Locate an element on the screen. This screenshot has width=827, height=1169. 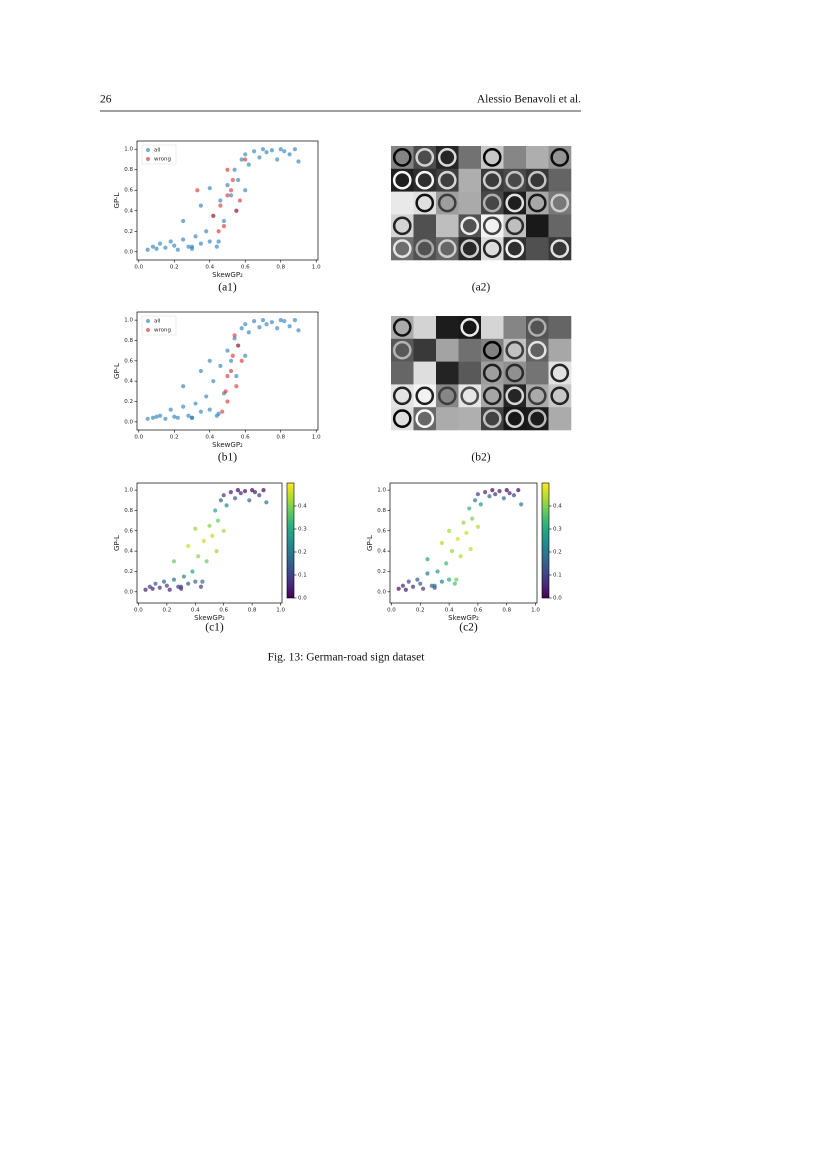
y-tick-label: 1.0 is located at coordinates (128, 321).